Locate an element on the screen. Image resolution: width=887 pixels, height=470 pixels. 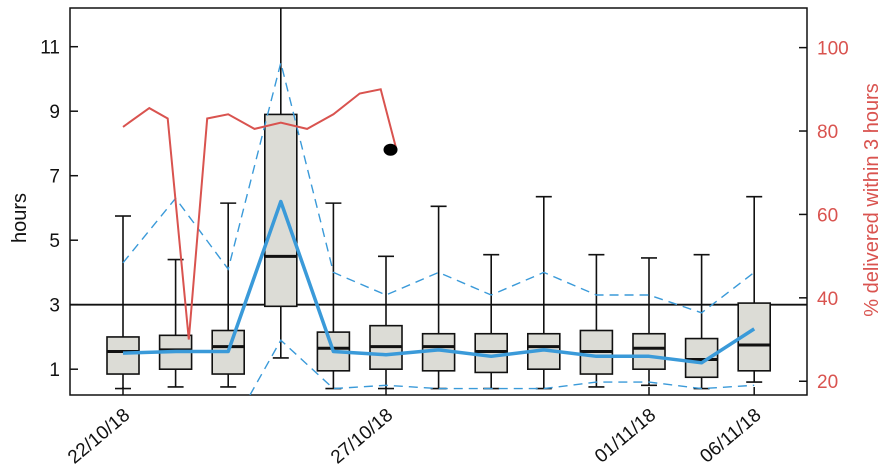
left-tick-label: 11 is located at coordinates (50, 48).